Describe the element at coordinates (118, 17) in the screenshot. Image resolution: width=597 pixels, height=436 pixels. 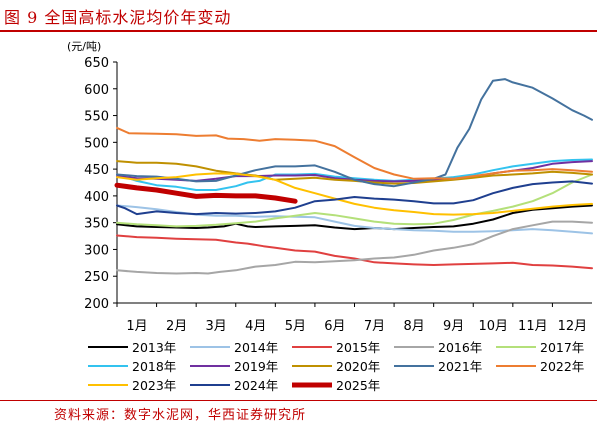
I see `figure-title: 图 9 全国高标水泥均价年变动` at that location.